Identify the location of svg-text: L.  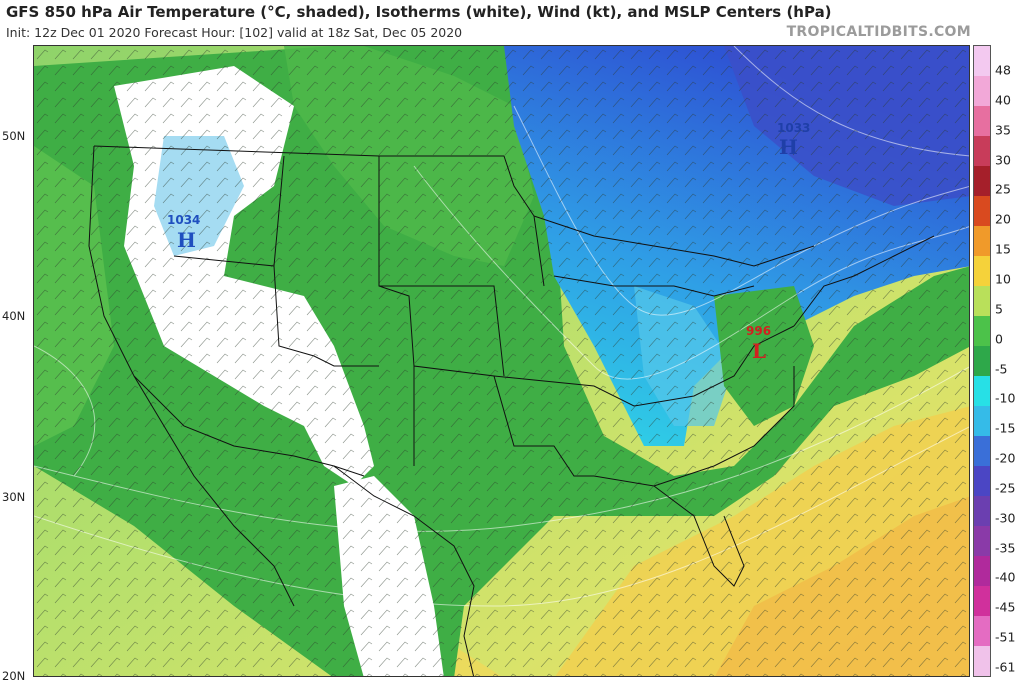
(759, 351).